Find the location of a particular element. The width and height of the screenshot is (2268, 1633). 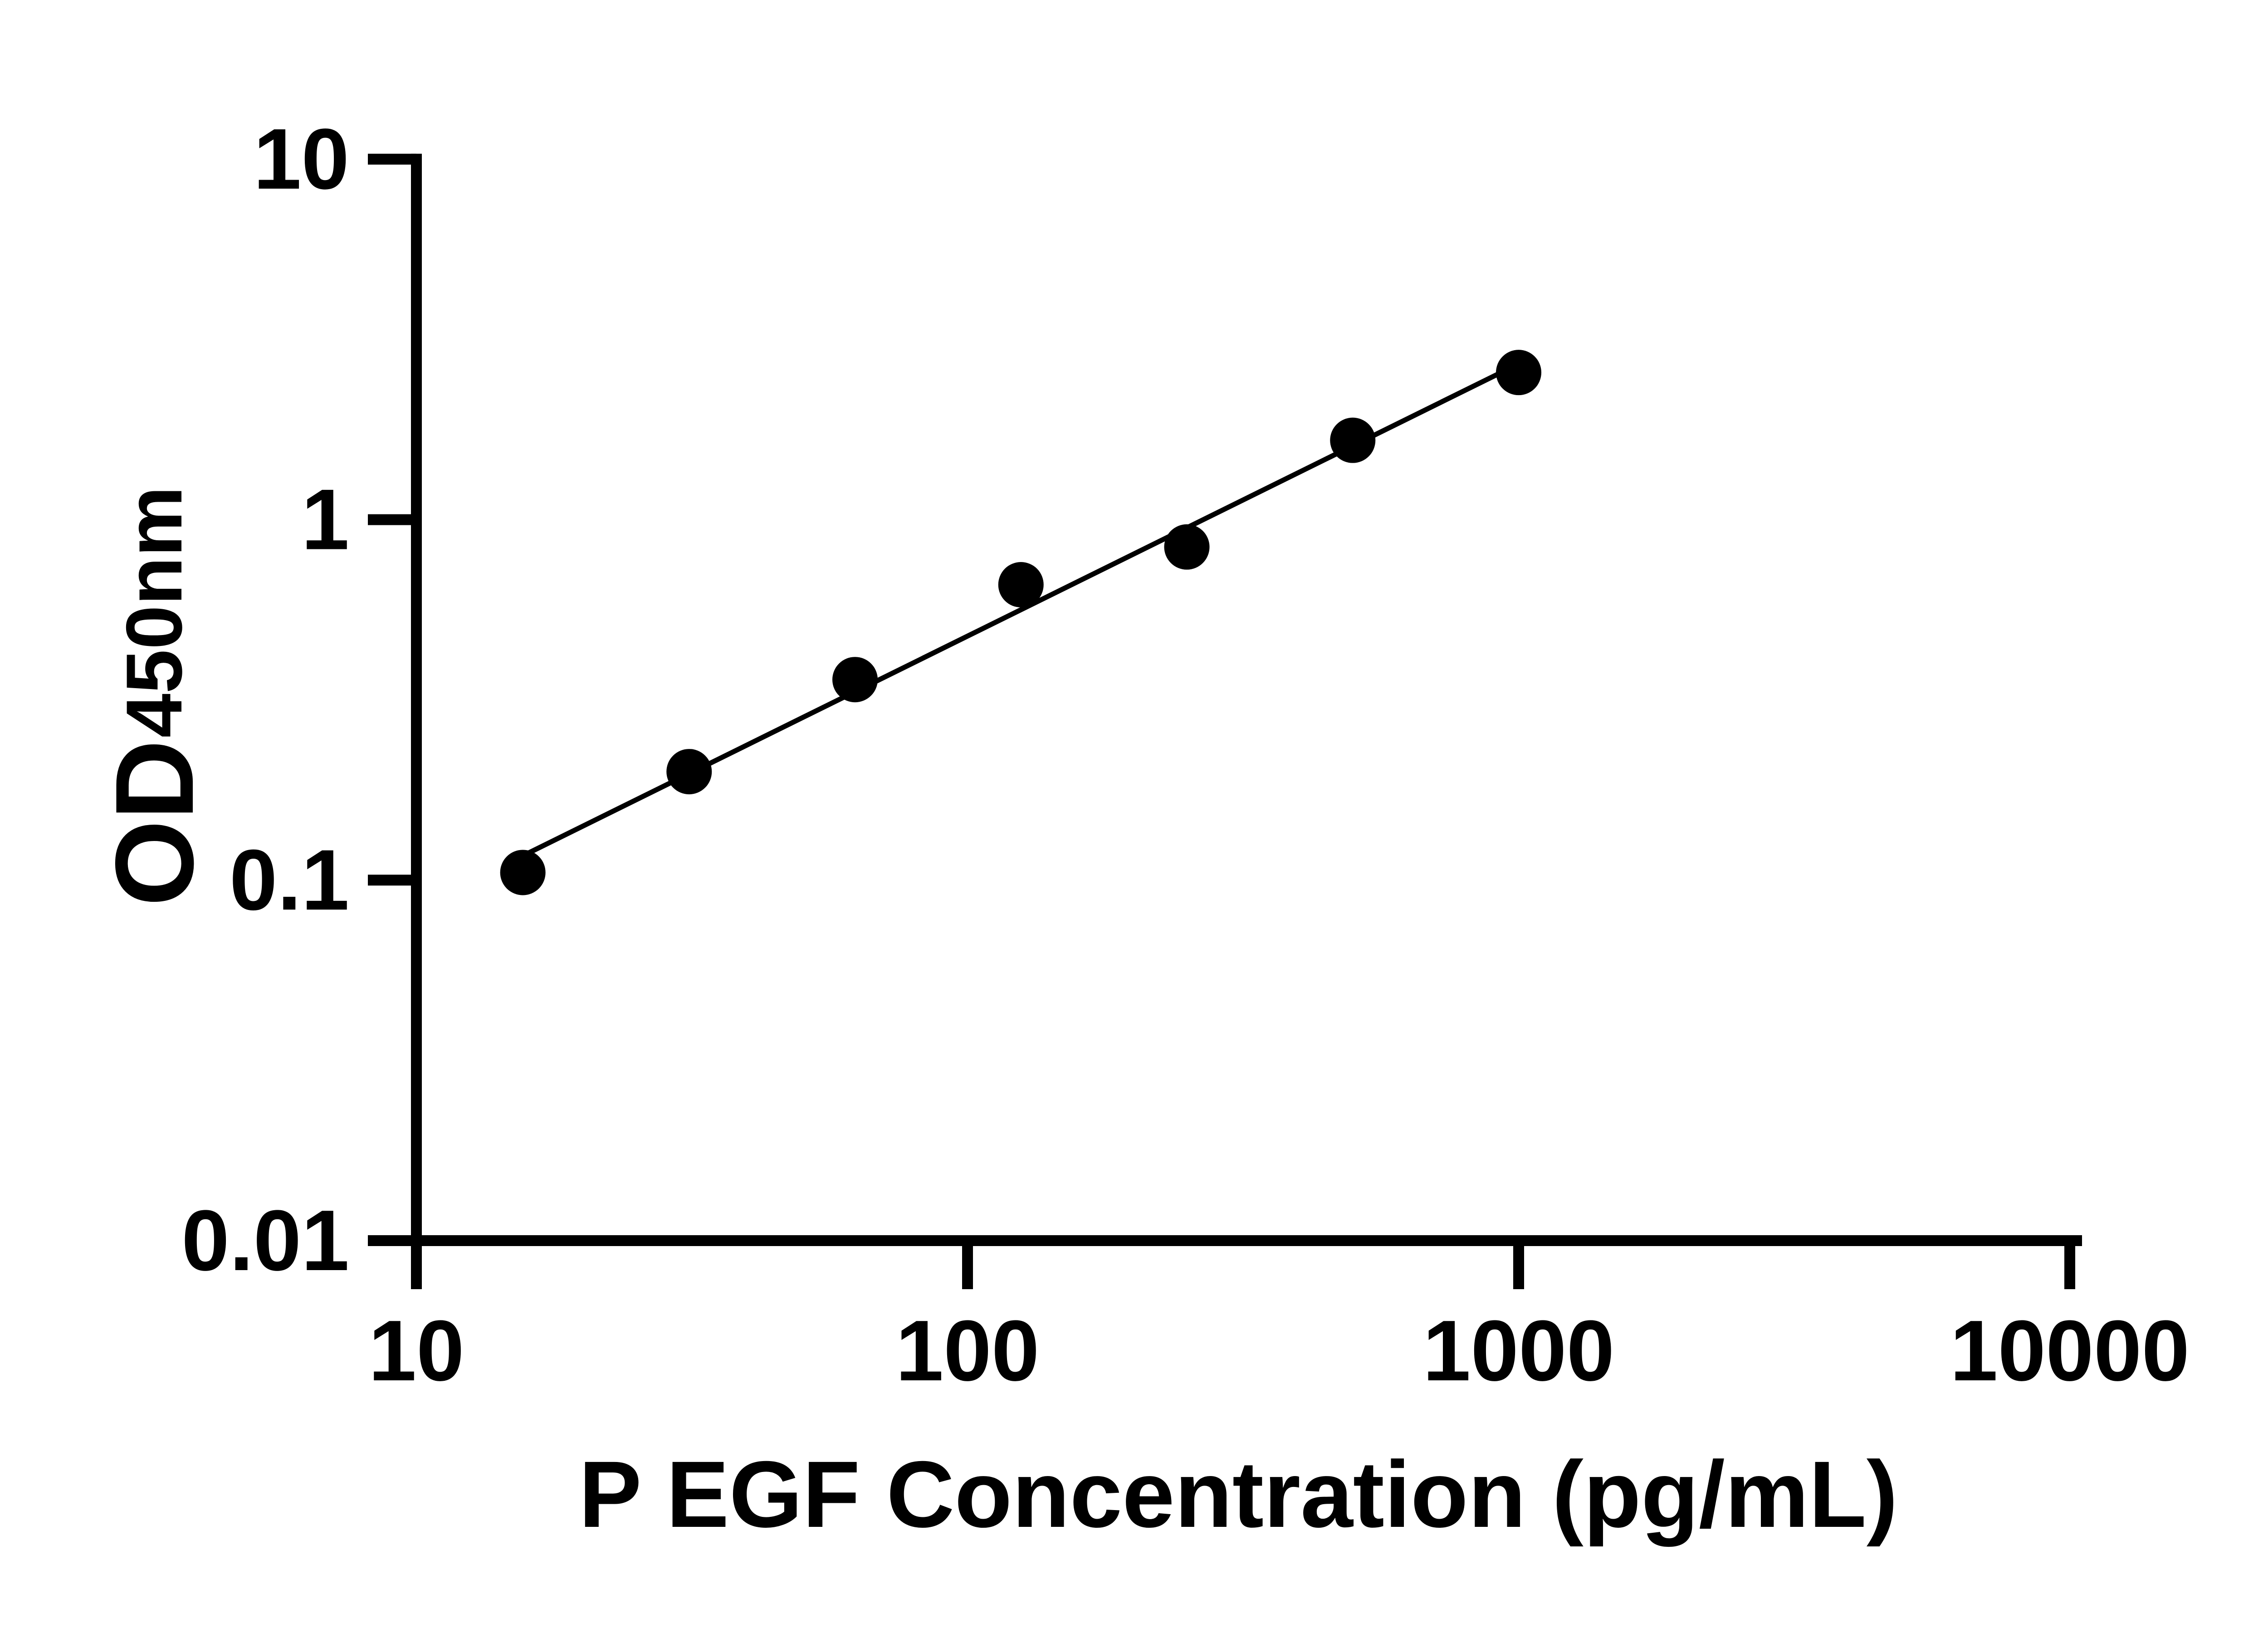

x-tick-label: 100 is located at coordinates (967, 1351).